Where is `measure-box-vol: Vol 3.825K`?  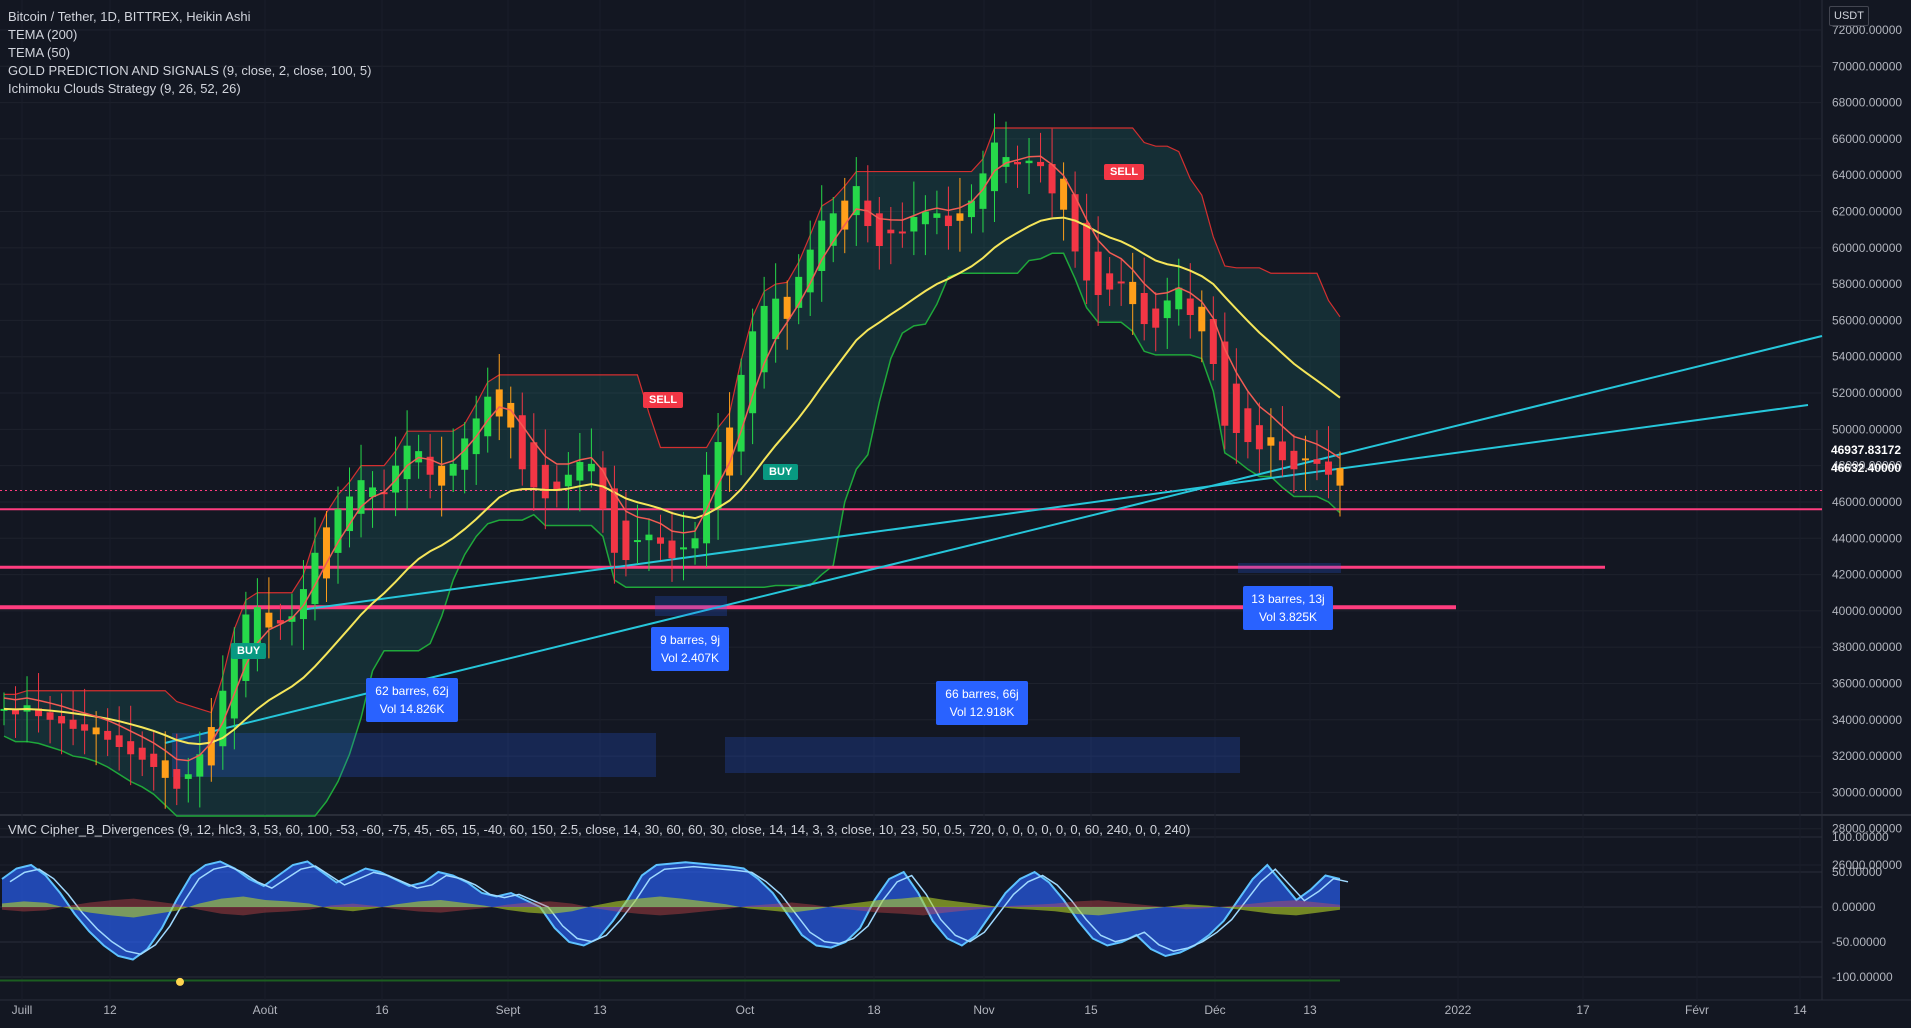 measure-box-vol: Vol 3.825K is located at coordinates (1288, 617).